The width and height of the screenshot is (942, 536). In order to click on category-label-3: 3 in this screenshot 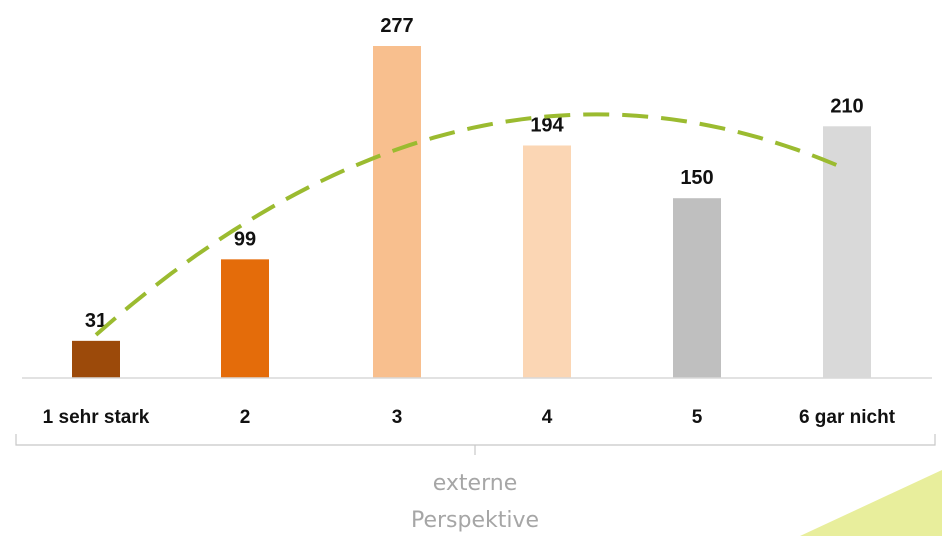, I will do `click(397, 417)`.